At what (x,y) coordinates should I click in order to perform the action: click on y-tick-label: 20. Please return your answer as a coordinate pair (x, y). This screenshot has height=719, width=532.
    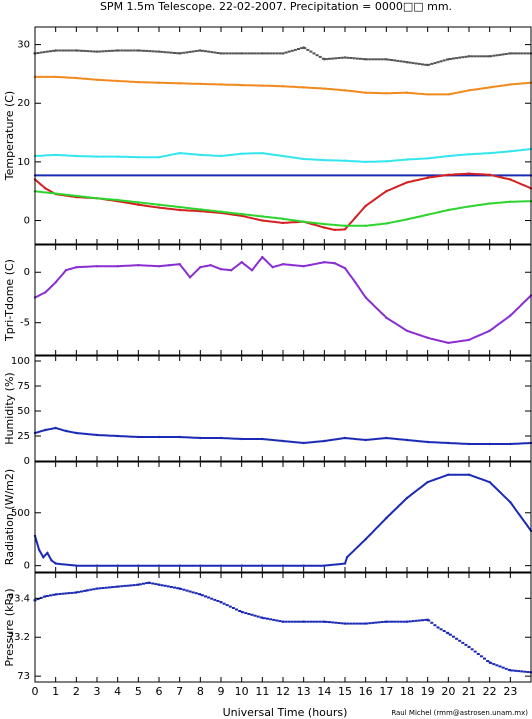
    Looking at the image, I should click on (23, 103).